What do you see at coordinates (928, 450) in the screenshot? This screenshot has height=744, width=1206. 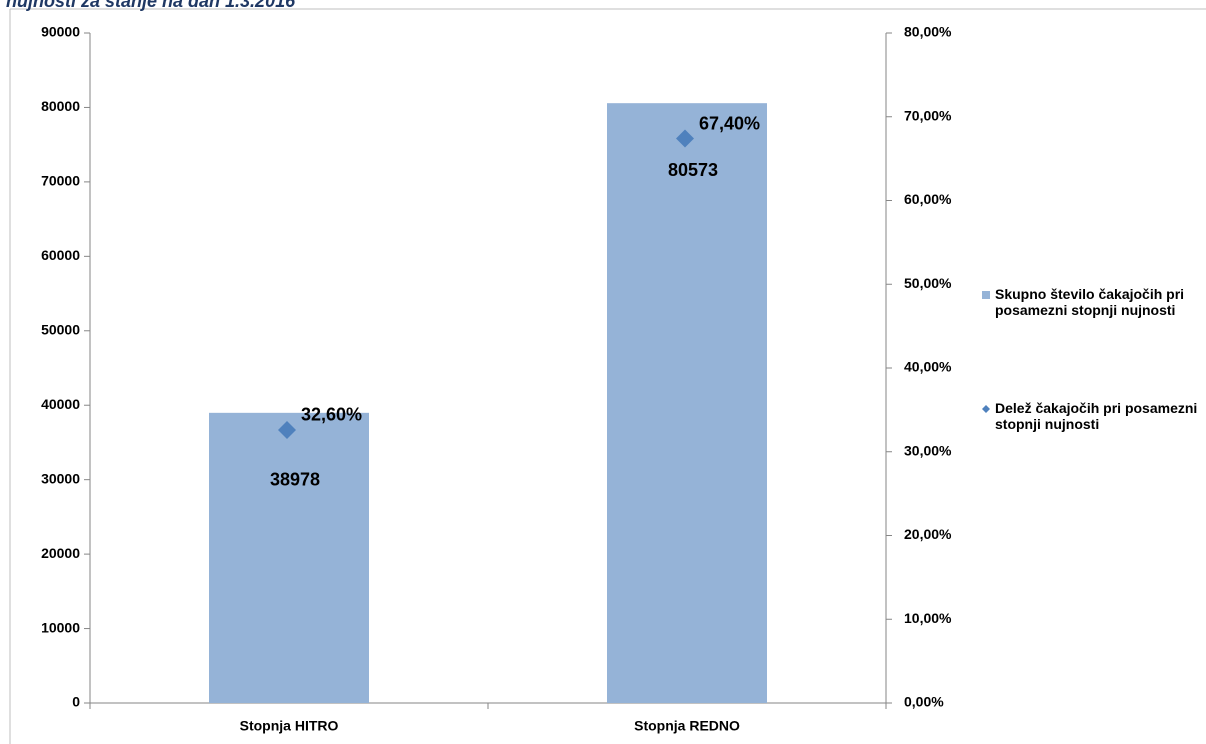 I see `y2-tick-label: 30,00%` at bounding box center [928, 450].